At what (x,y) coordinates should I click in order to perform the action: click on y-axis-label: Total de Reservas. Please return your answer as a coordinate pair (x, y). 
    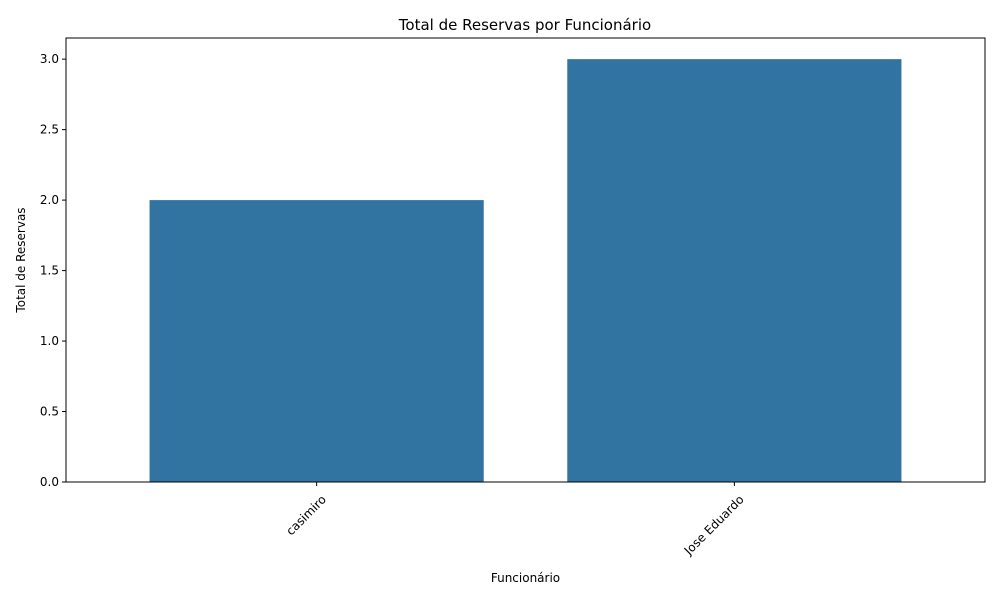
    Looking at the image, I should click on (21, 260).